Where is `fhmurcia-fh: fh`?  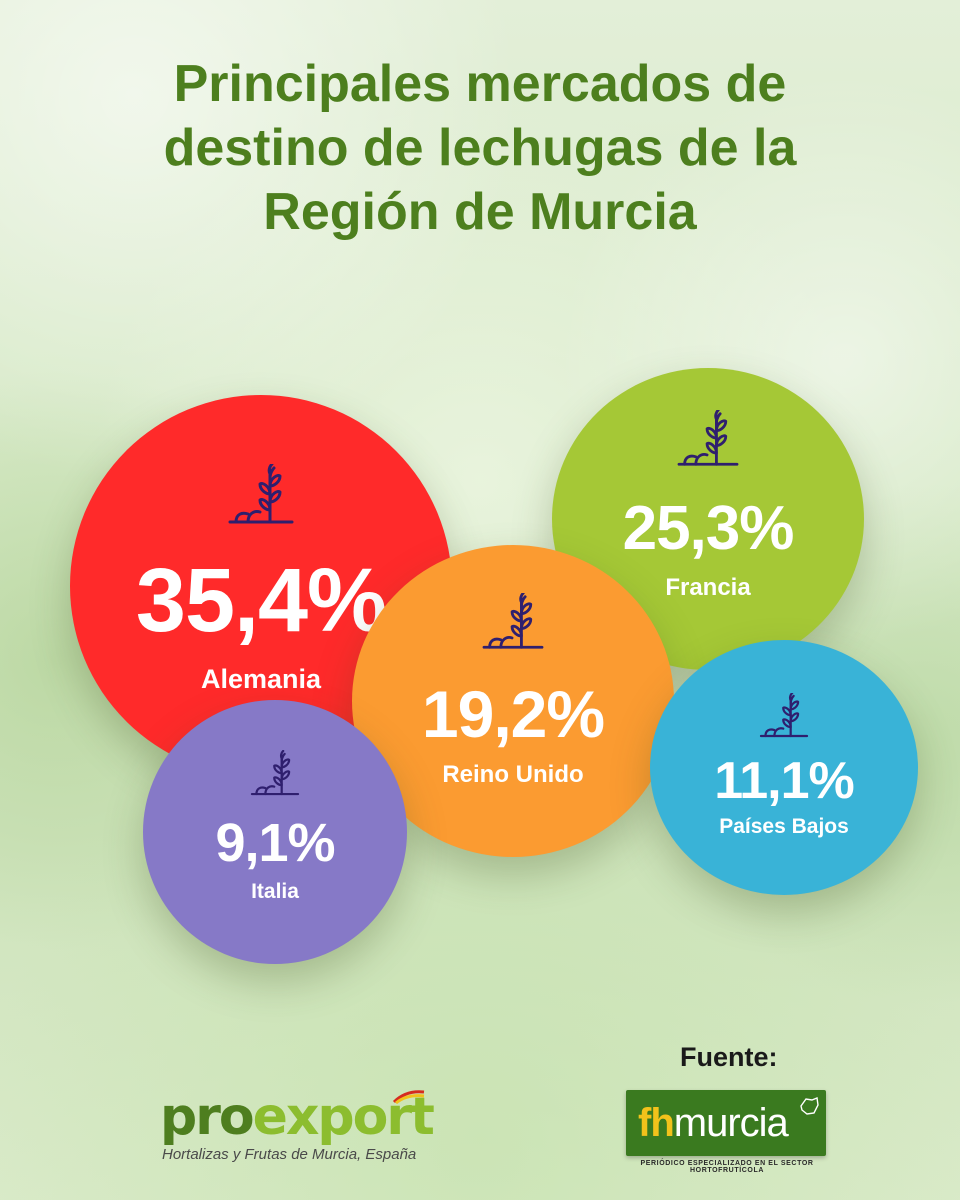 fhmurcia-fh: fh is located at coordinates (656, 1123).